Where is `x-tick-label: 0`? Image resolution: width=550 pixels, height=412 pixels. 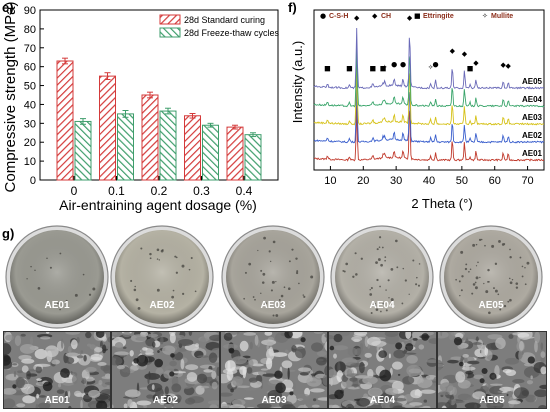
x-tick-label: 0 is located at coordinates (74, 191).